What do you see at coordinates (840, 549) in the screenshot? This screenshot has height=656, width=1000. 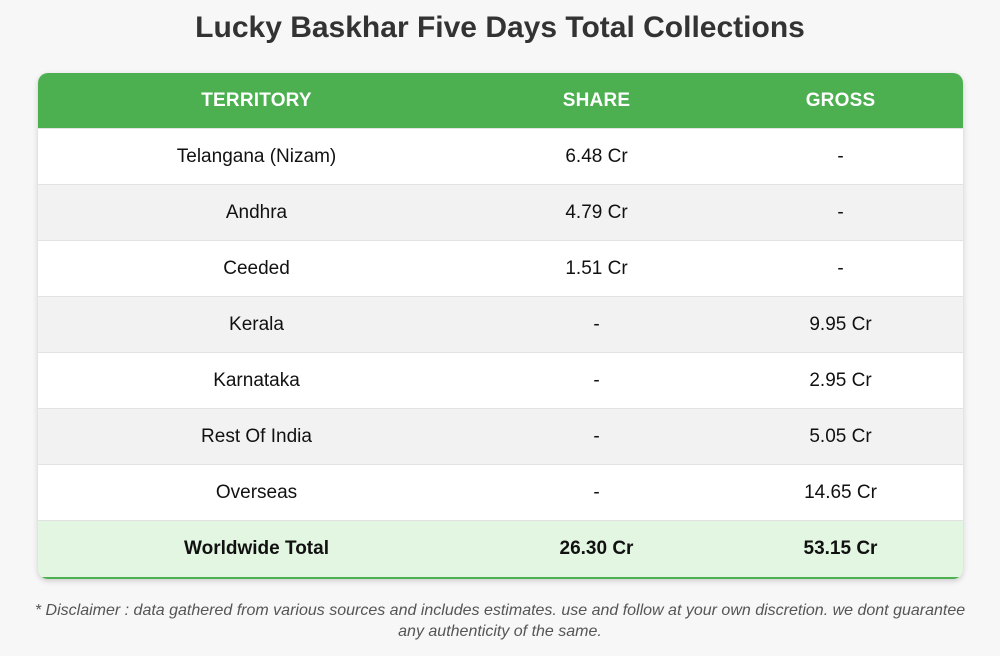 I see `total-gross-cell: 53.15 Cr` at bounding box center [840, 549].